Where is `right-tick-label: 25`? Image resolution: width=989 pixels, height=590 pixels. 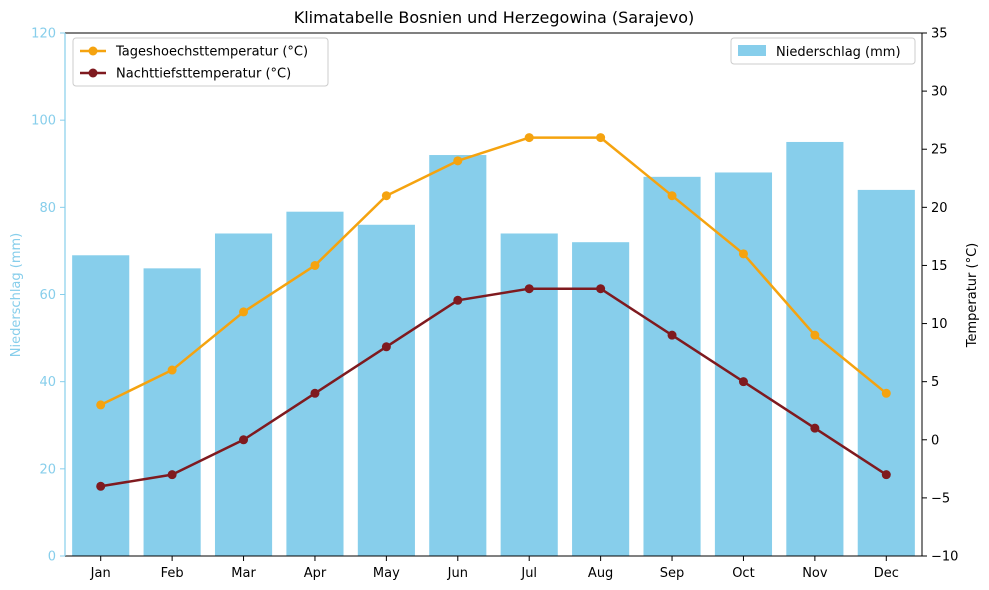
right-tick-label: 25 is located at coordinates (939, 150).